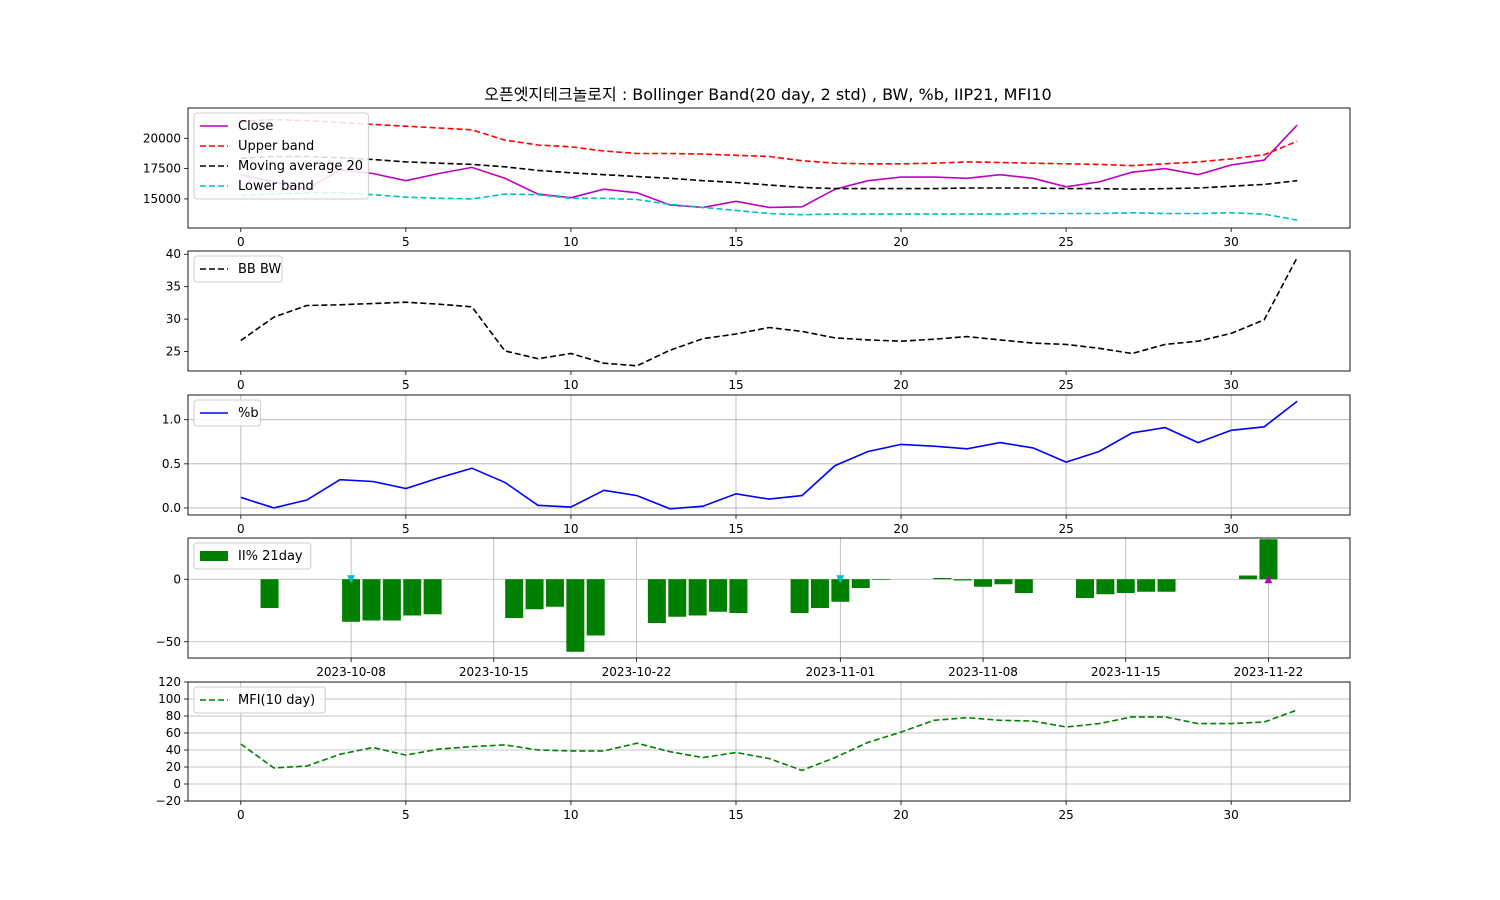 The height and width of the screenshot is (900, 1500). I want to click on y-tick-label: 80, so click(173, 716).